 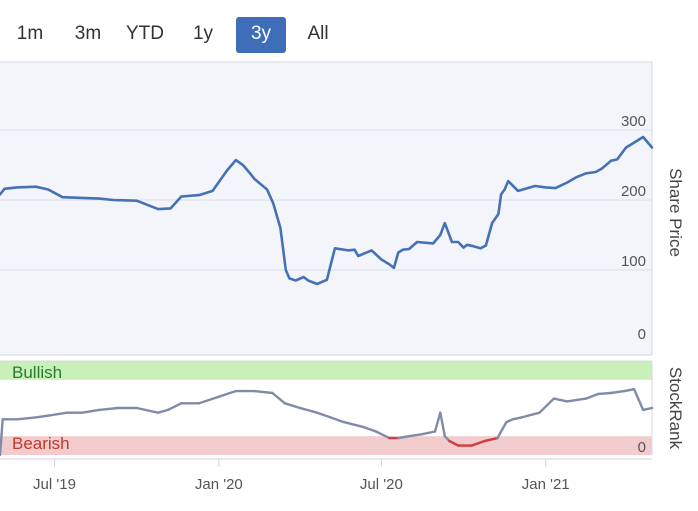 What do you see at coordinates (326, 445) in the screenshot?
I see `bearish-band` at bounding box center [326, 445].